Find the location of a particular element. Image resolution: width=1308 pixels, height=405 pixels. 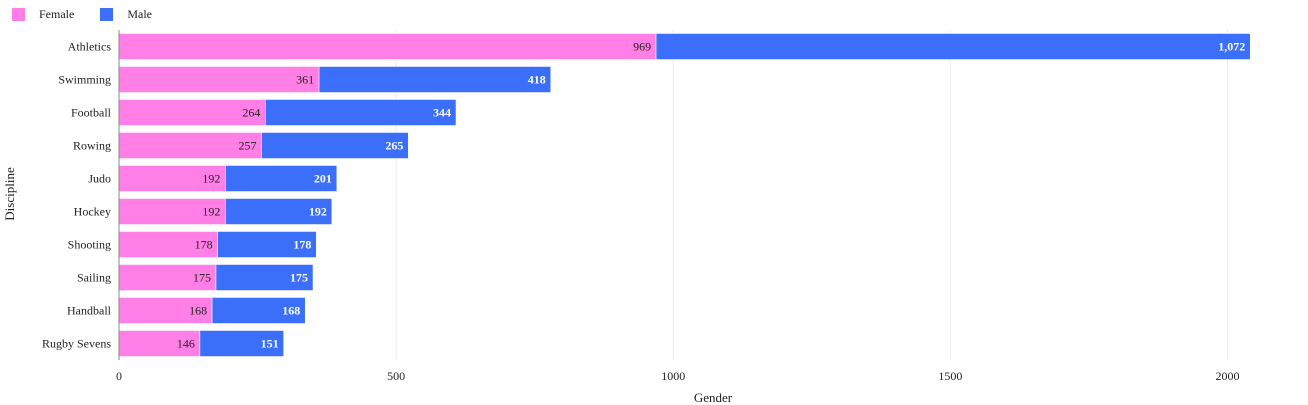

bar-male-rowing is located at coordinates (335, 145).